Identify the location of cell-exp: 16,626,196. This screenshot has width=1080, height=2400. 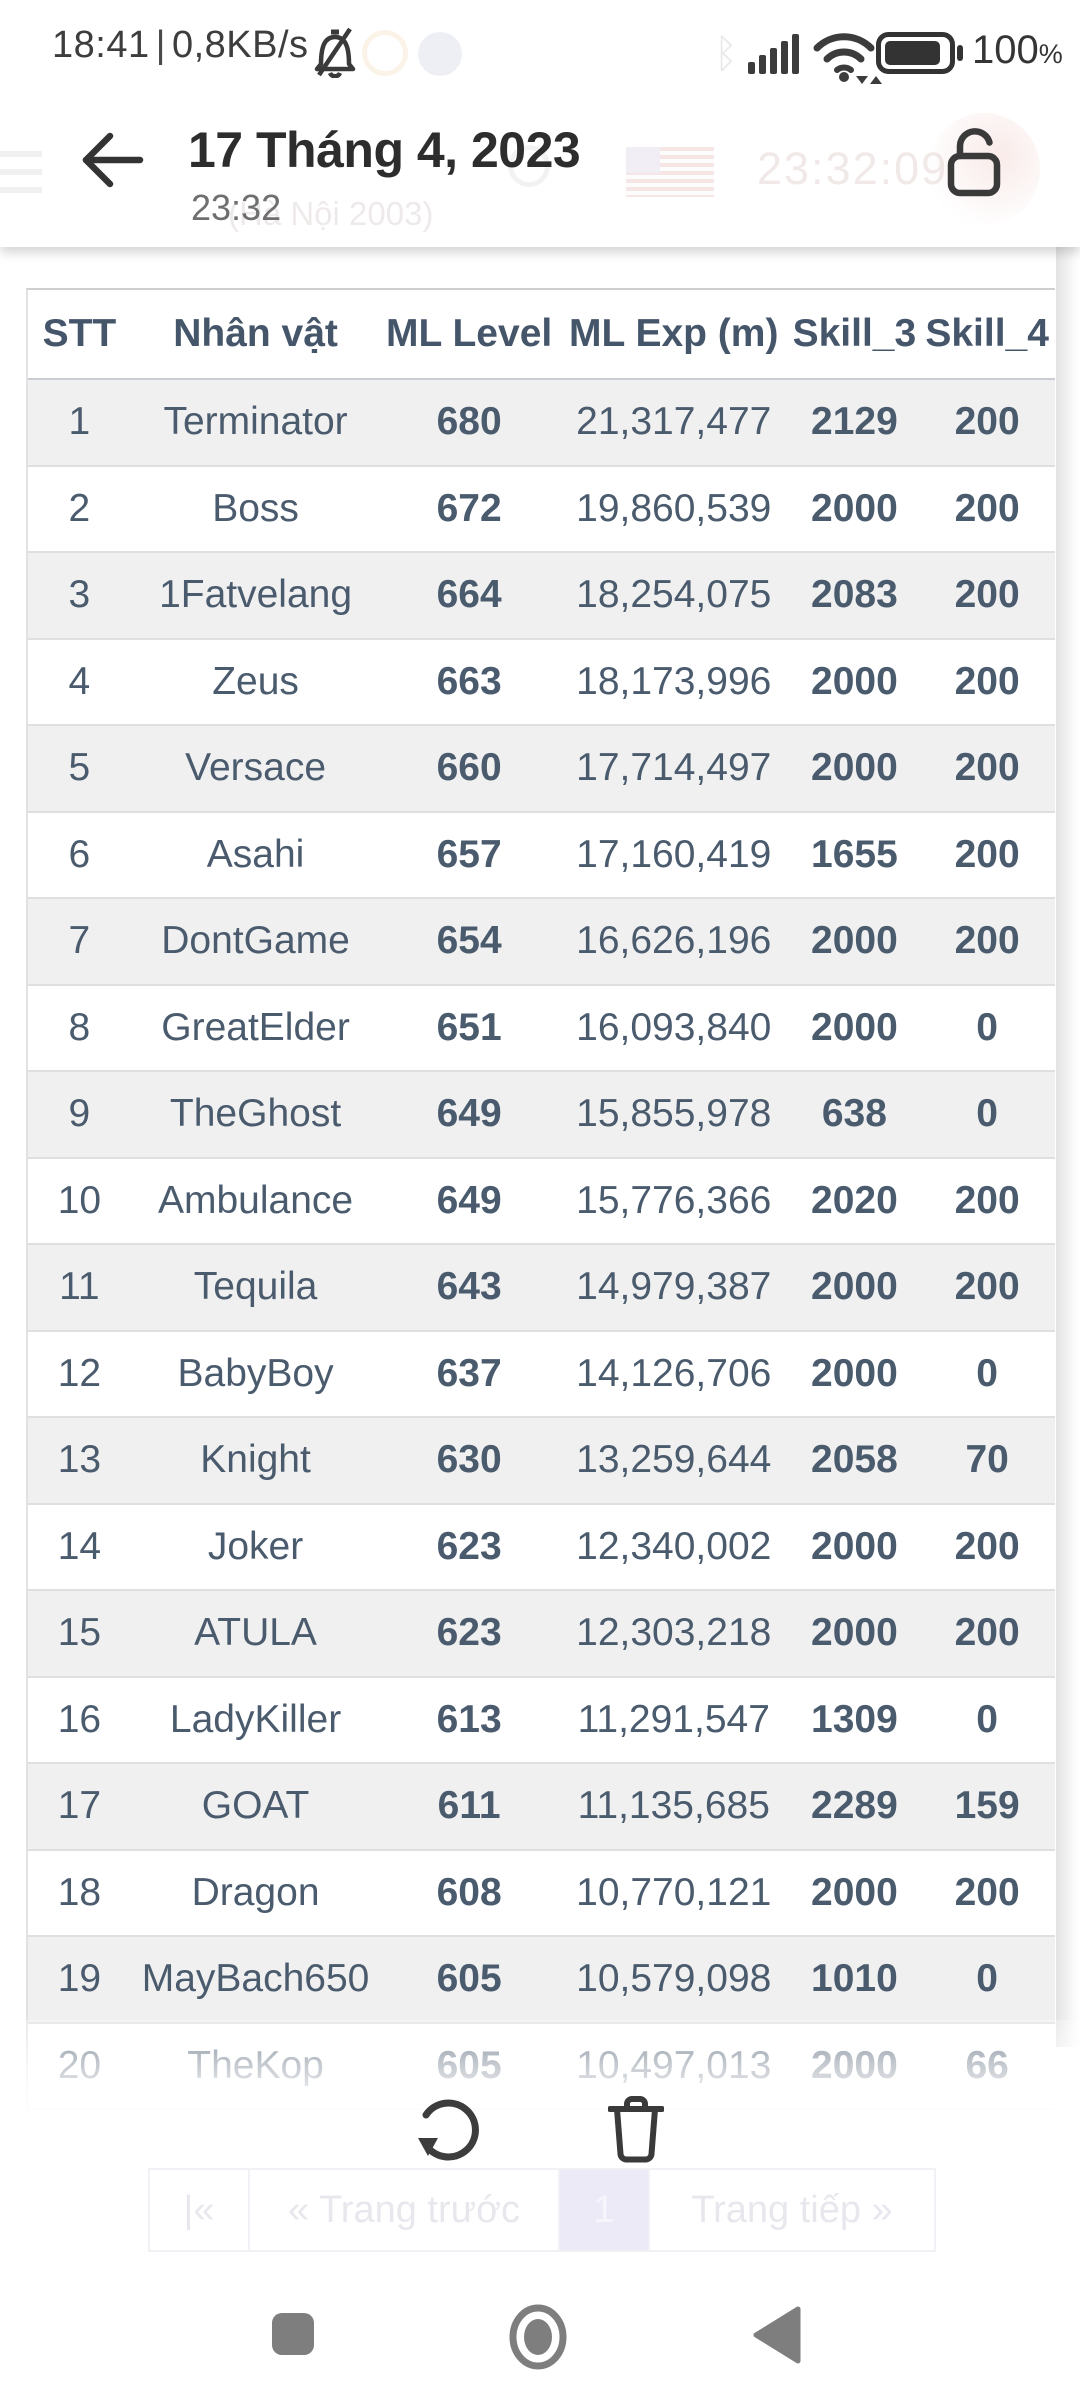
(674, 941).